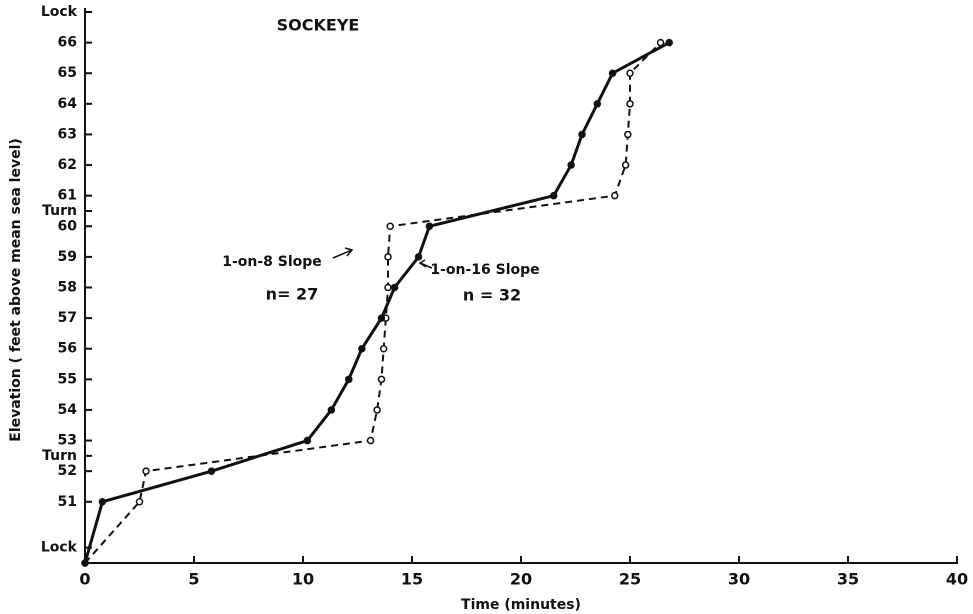 The width and height of the screenshot is (973, 614). Describe the element at coordinates (272, 262) in the screenshot. I see `series-annotation: 1-on-8 Slope` at that location.